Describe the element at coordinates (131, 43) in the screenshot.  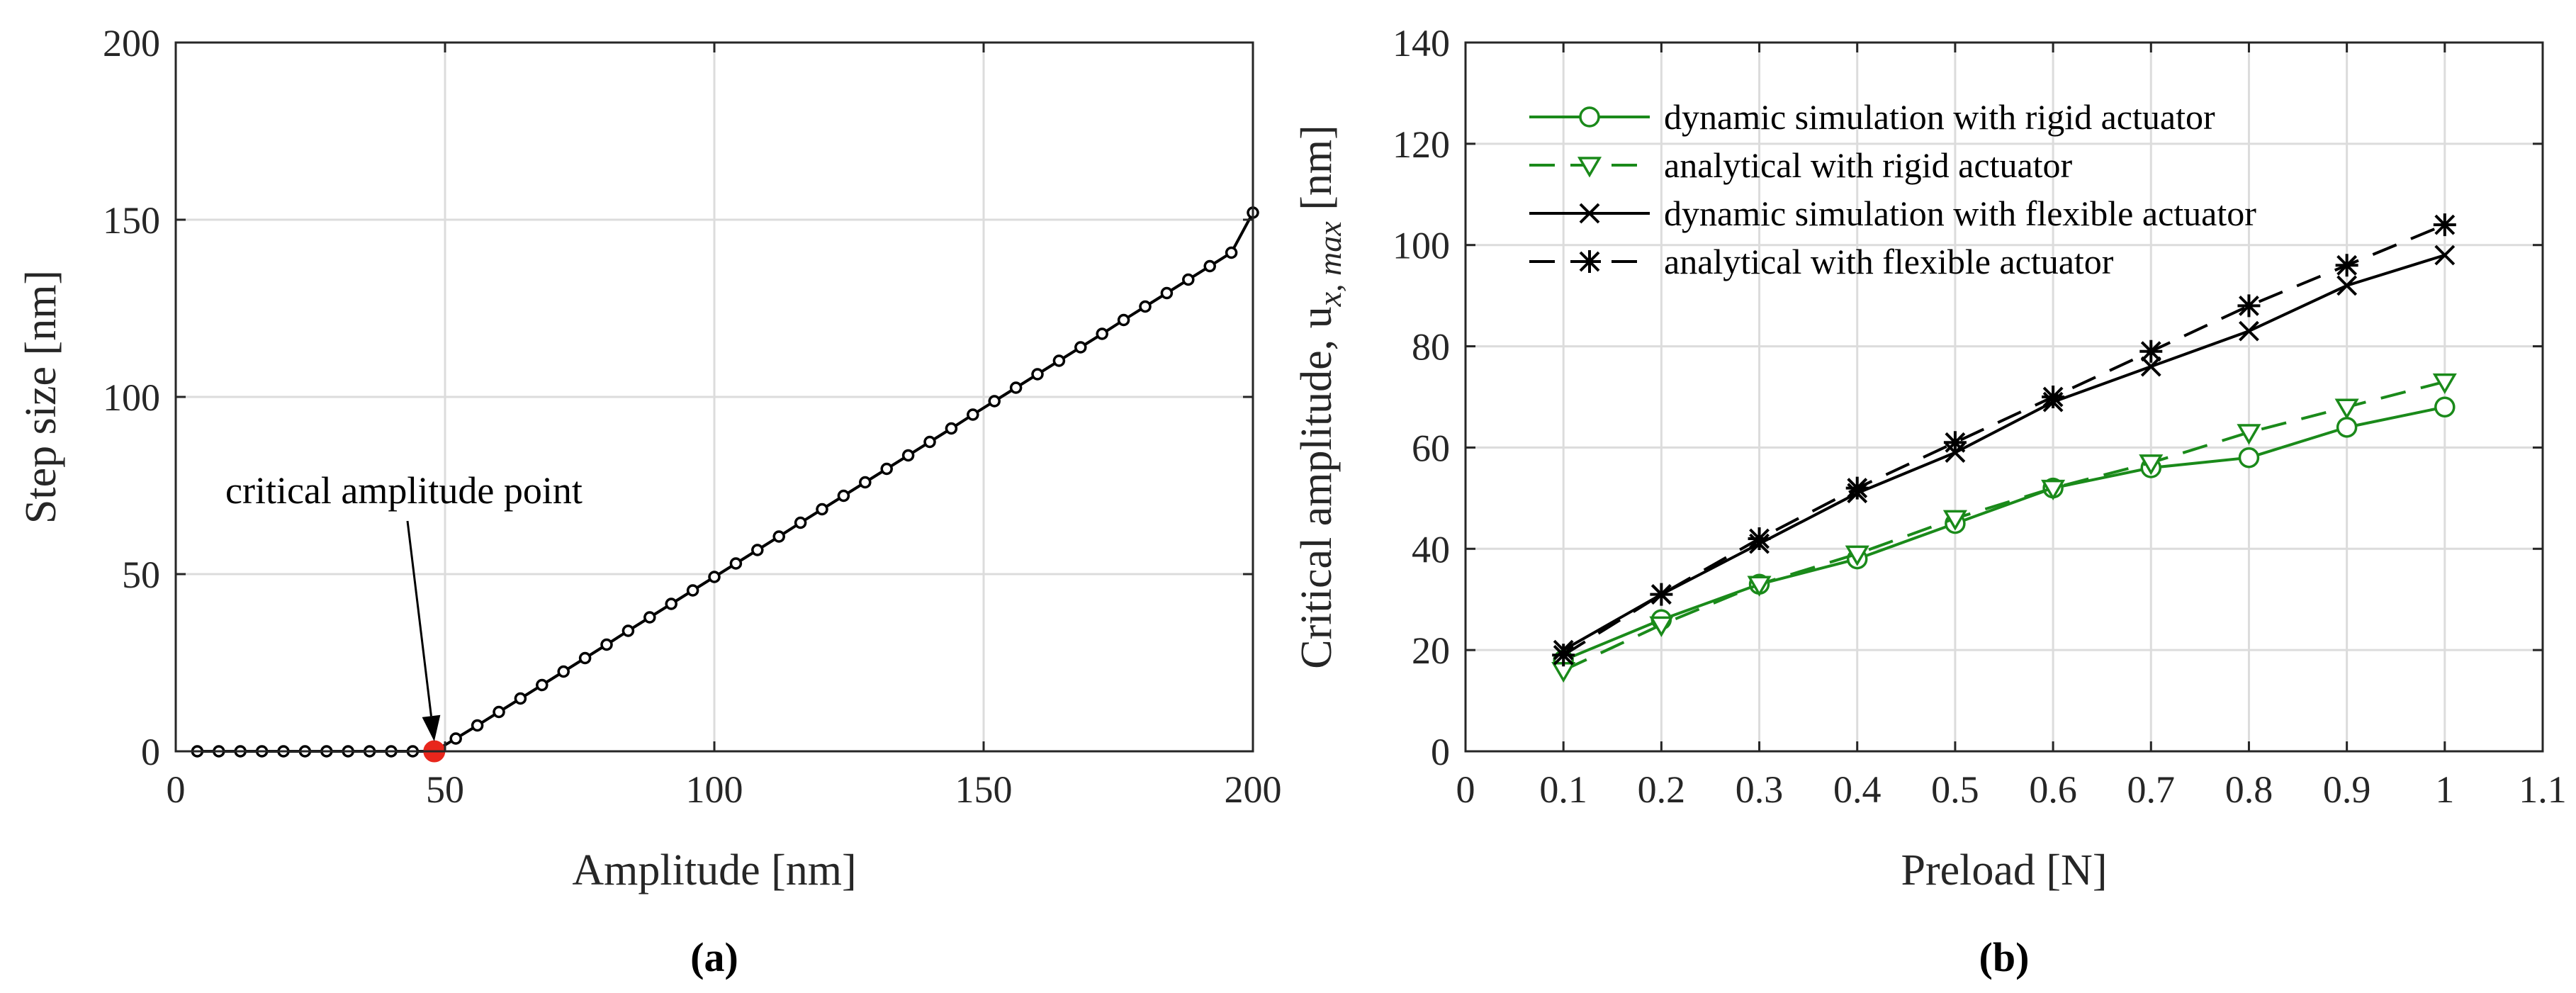
I see `panel-a-y-tick-label: 200` at that location.